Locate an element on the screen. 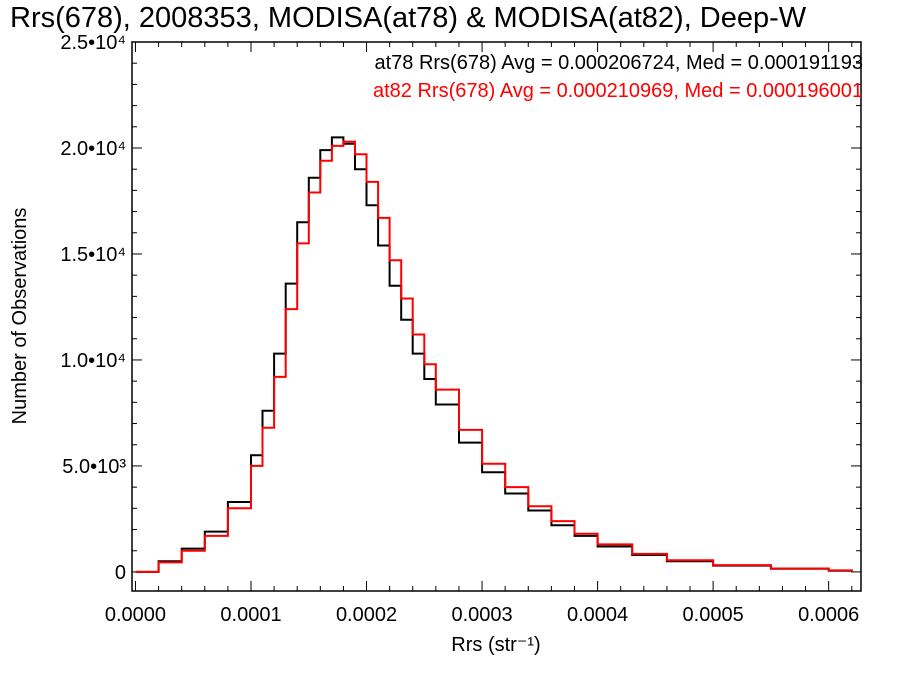 The height and width of the screenshot is (675, 900). y-tick-label: 2.0•10⁴ is located at coordinates (93, 149).